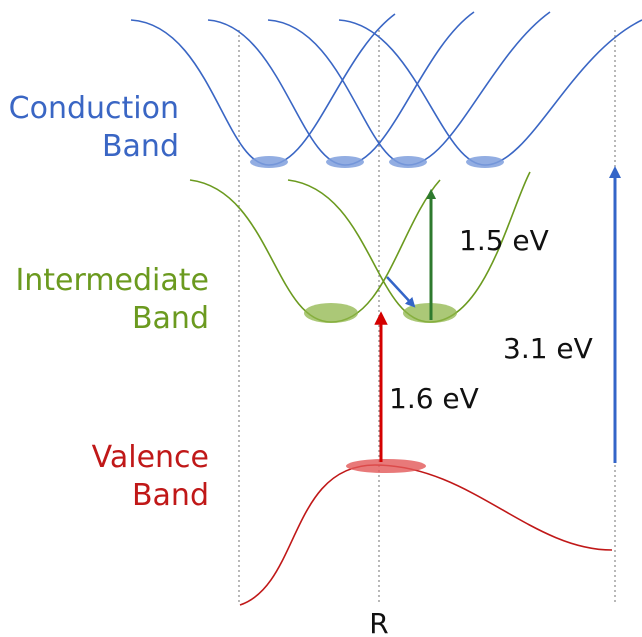 This screenshot has width=642, height=637. Describe the element at coordinates (426, 535) in the screenshot. I see `valence-band-curve` at that location.